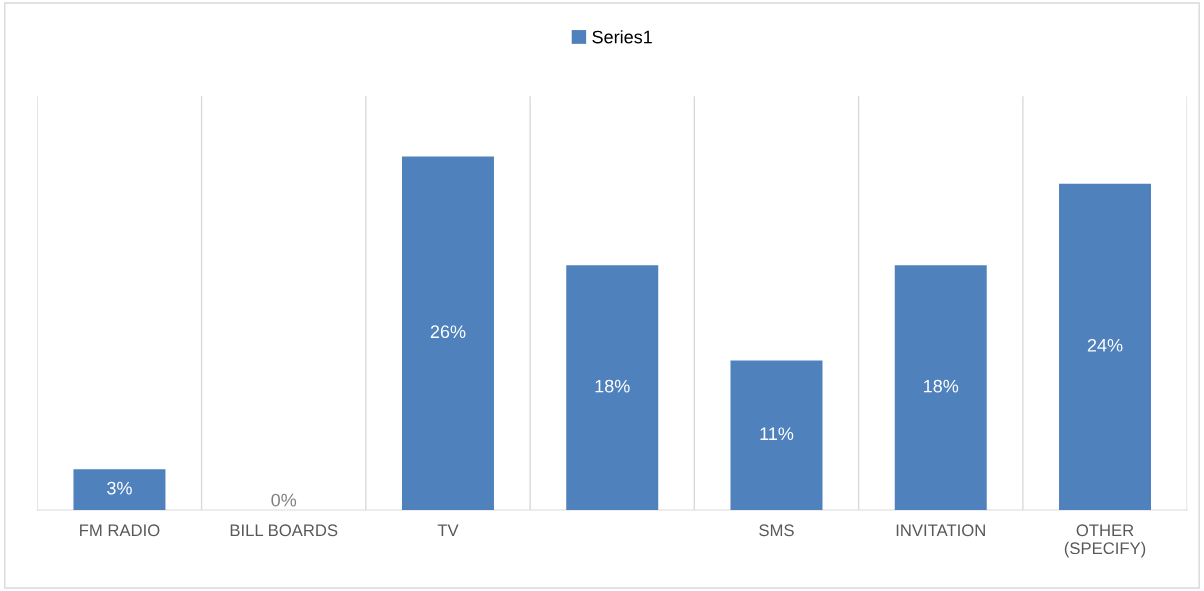  I want to click on x-tick-label: FM RADIO, so click(120, 530).